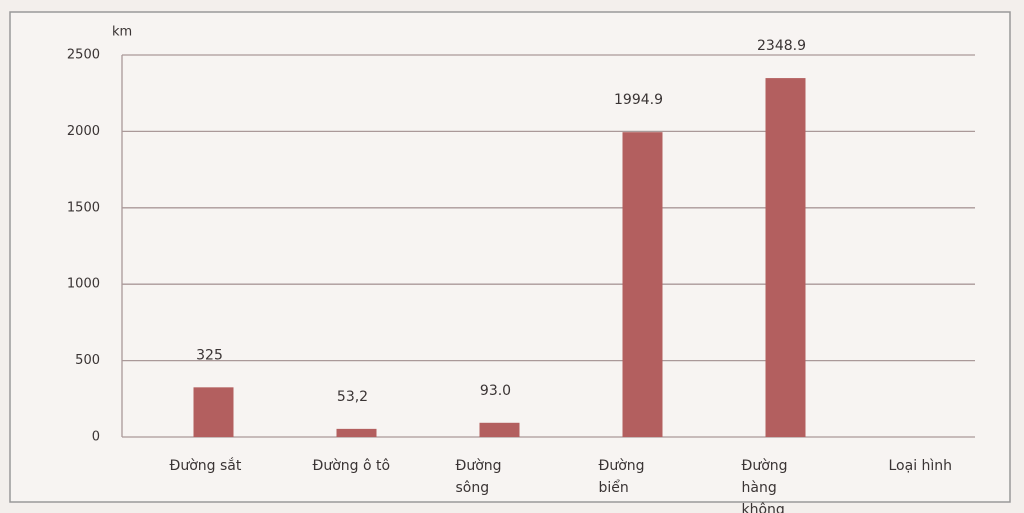 Image resolution: width=1024 pixels, height=513 pixels. I want to click on x-tick-label: Đường sông, so click(478, 477).